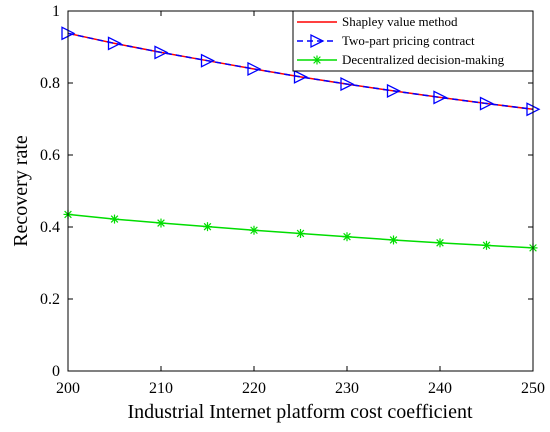 This screenshot has height=432, width=550. What do you see at coordinates (400, 21) in the screenshot?
I see `legend-label: Shapley value method` at bounding box center [400, 21].